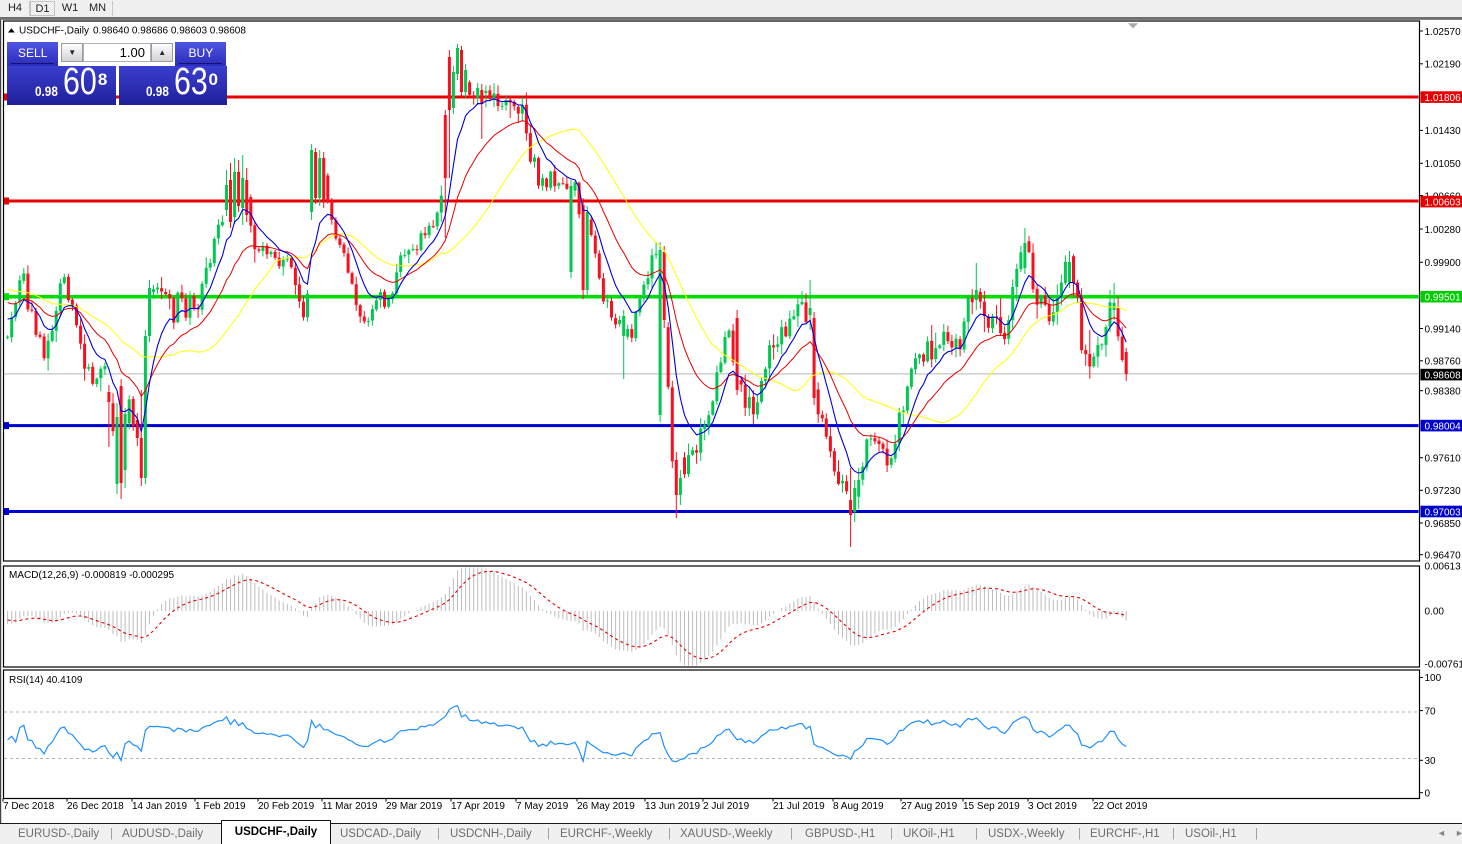 This screenshot has width=1462, height=844. What do you see at coordinates (1431, 711) in the screenshot?
I see `svg-text: 70` at bounding box center [1431, 711].